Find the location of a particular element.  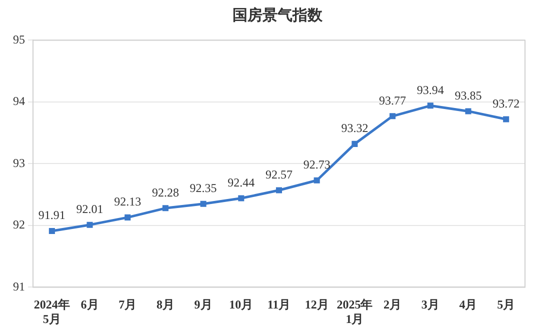

y-tick-label: 95 is located at coordinates (19, 39).